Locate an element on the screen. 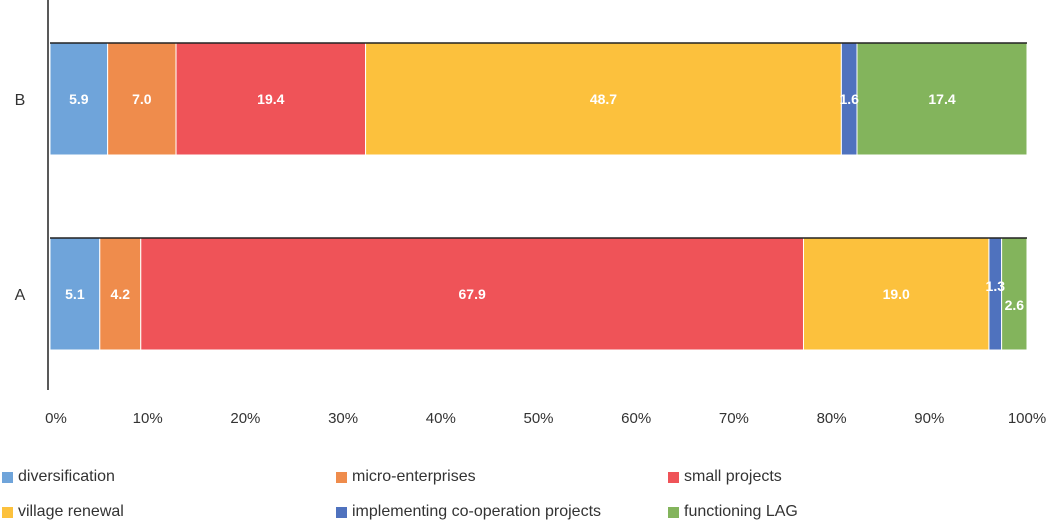 Image resolution: width=1050 pixels, height=523 pixels. data-label: 1.3 is located at coordinates (996, 286).